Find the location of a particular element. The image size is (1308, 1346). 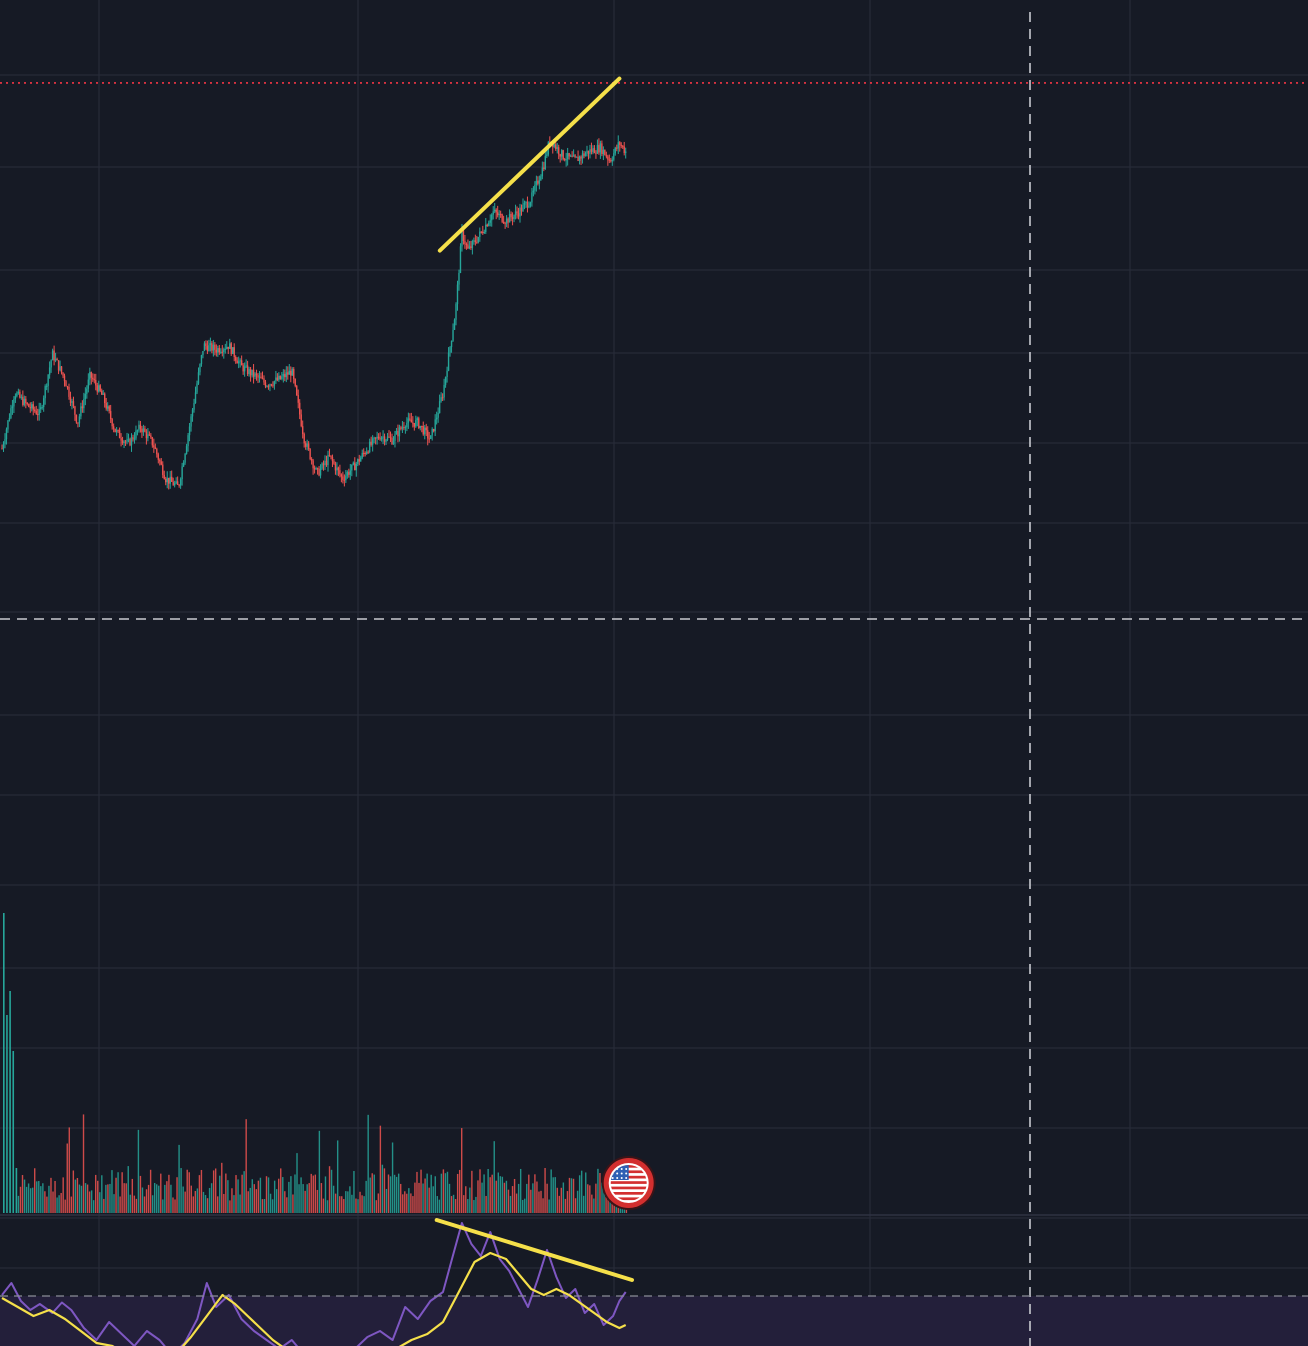

rsi-moving-average-line is located at coordinates (314, 1298).